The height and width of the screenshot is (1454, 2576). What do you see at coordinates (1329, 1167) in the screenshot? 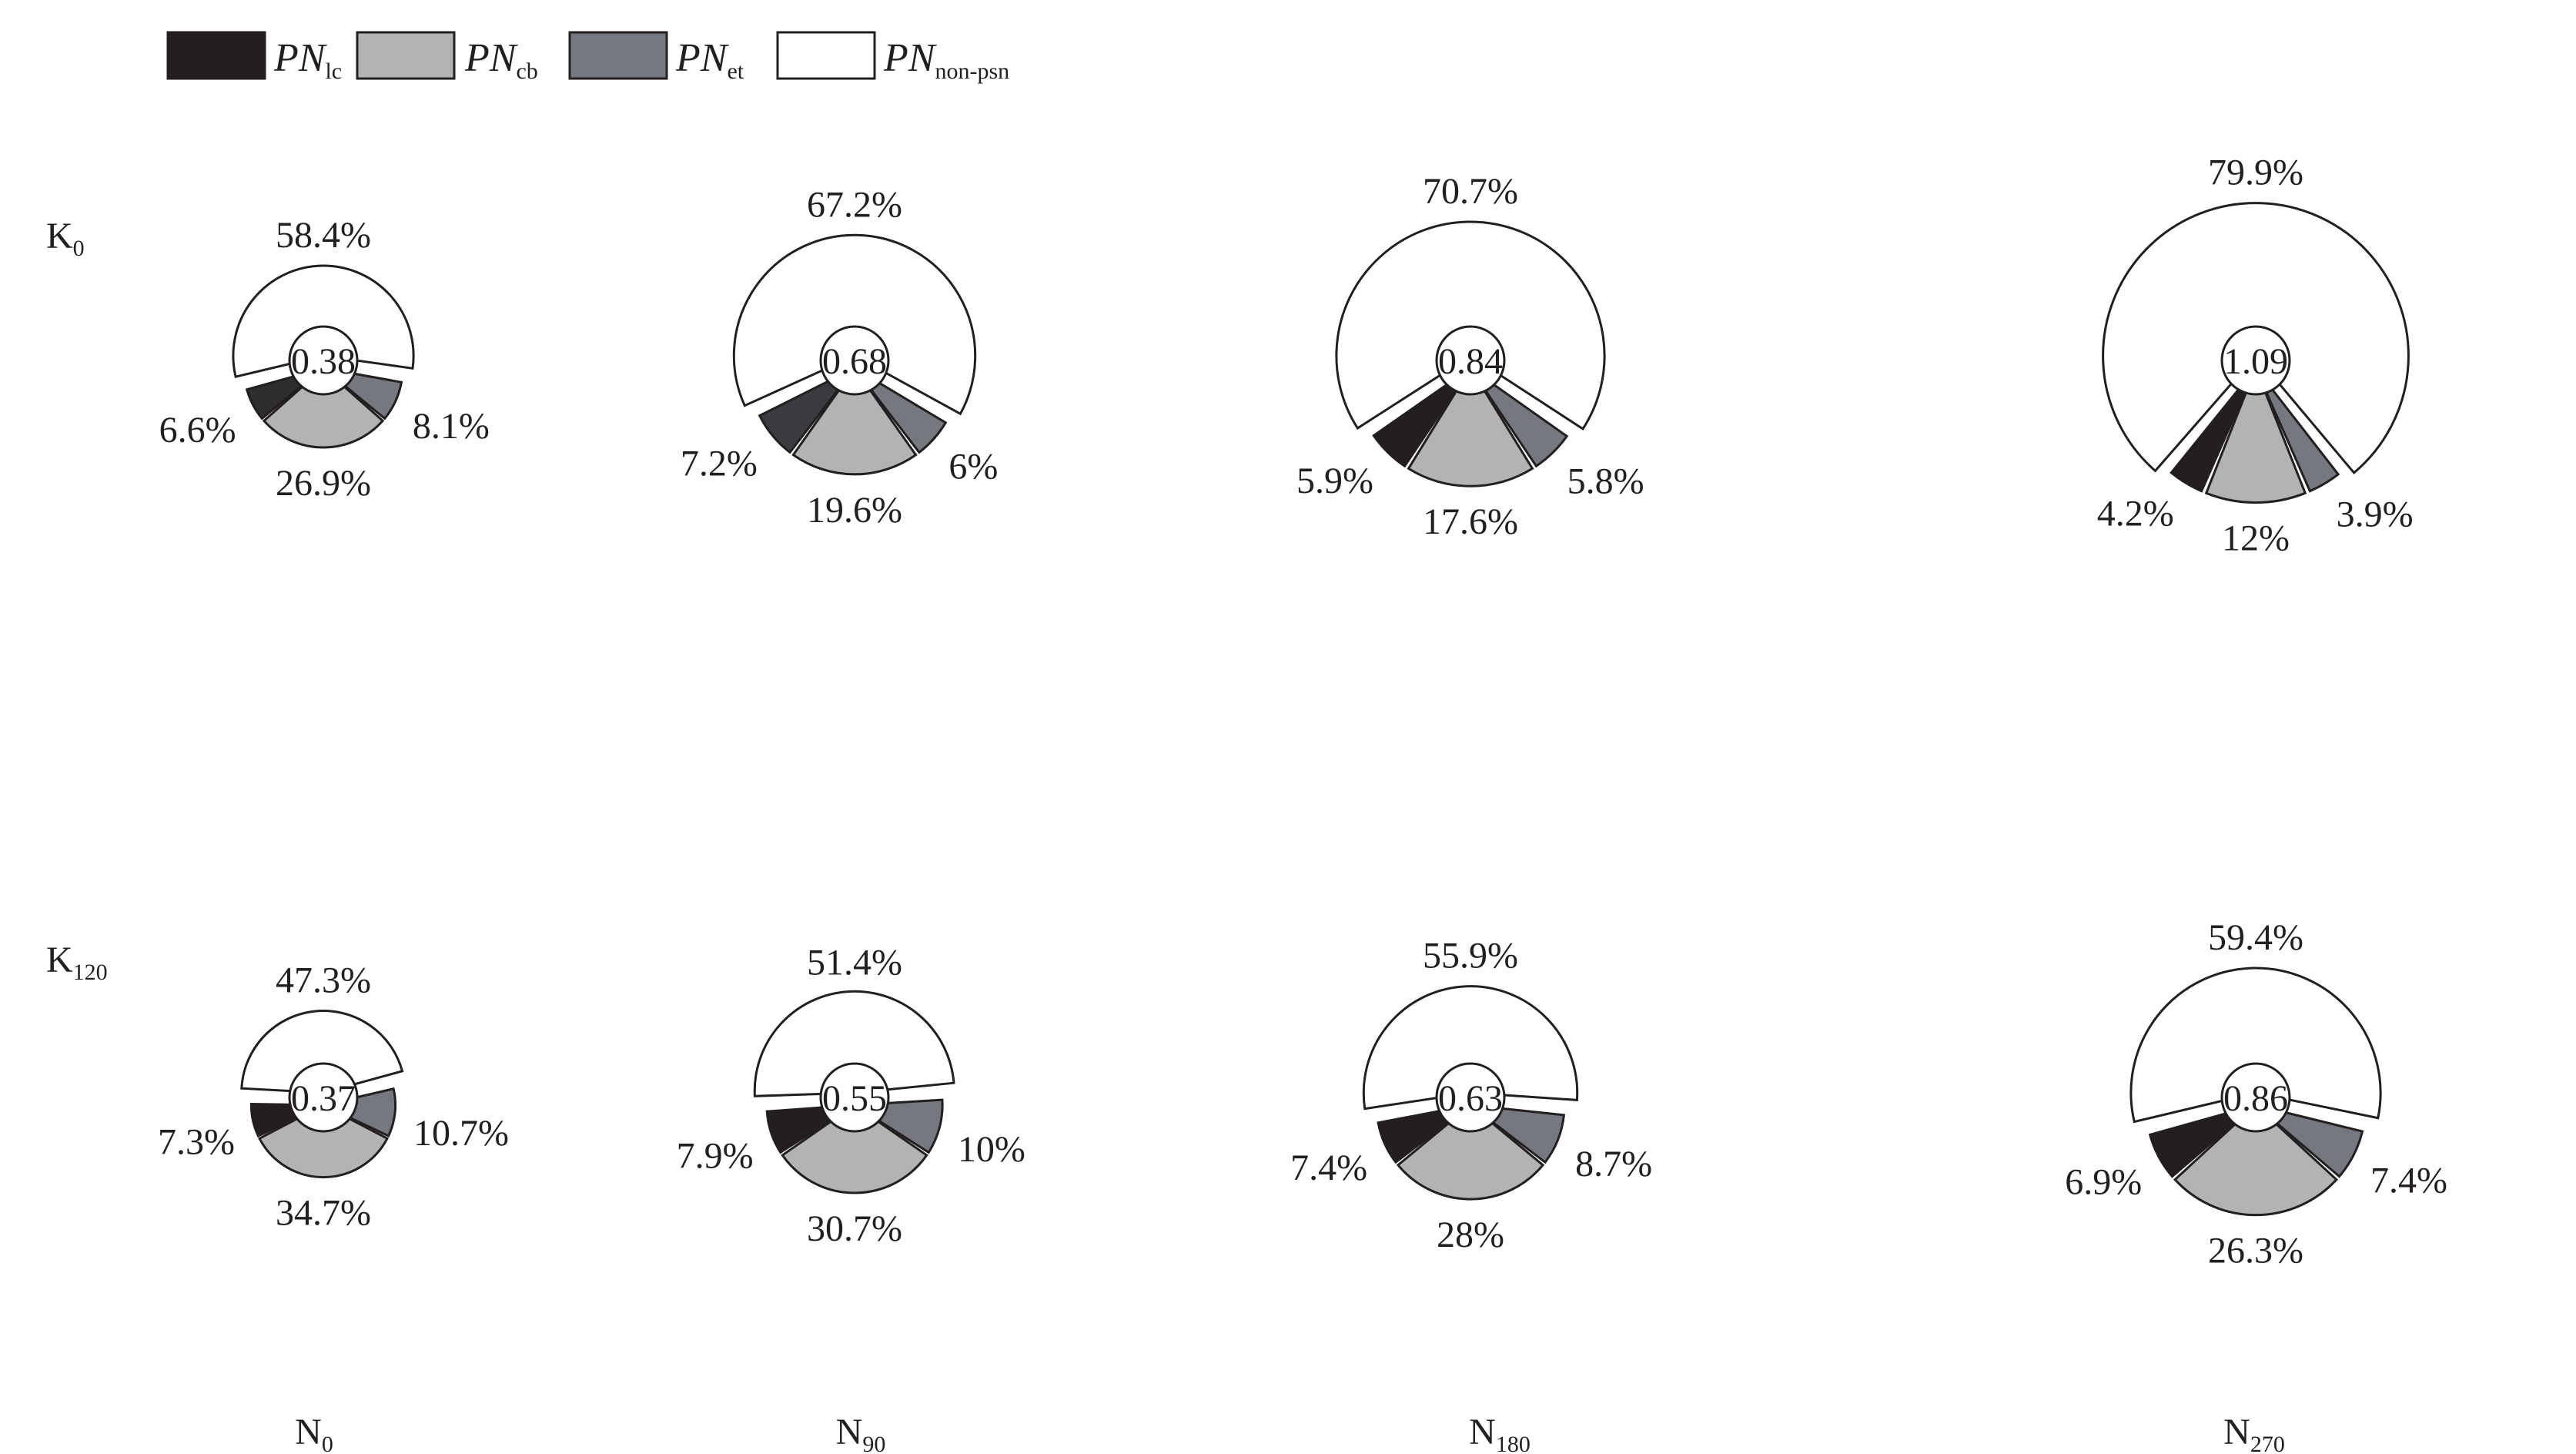
I see `pct-label-lc: 7.4%` at bounding box center [1329, 1167].